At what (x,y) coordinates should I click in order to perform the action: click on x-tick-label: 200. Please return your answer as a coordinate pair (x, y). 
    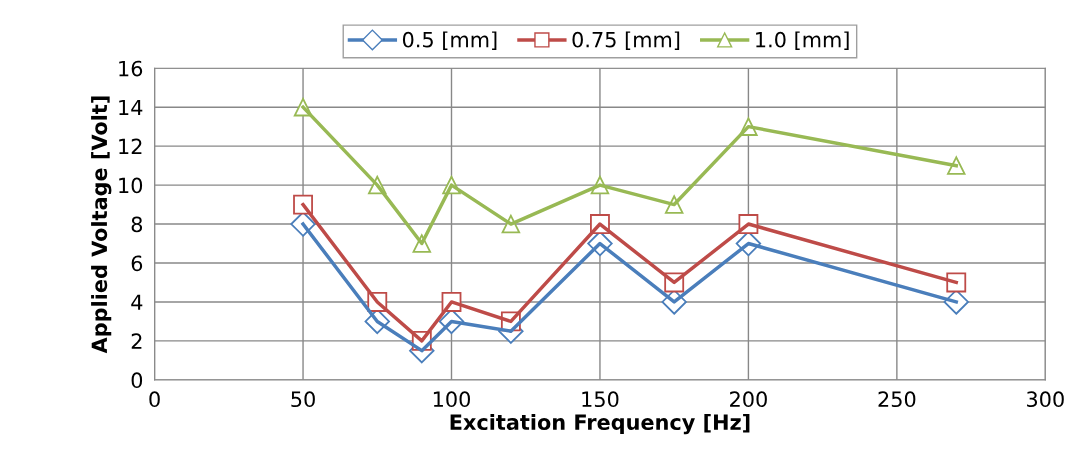
    Looking at the image, I should click on (748, 399).